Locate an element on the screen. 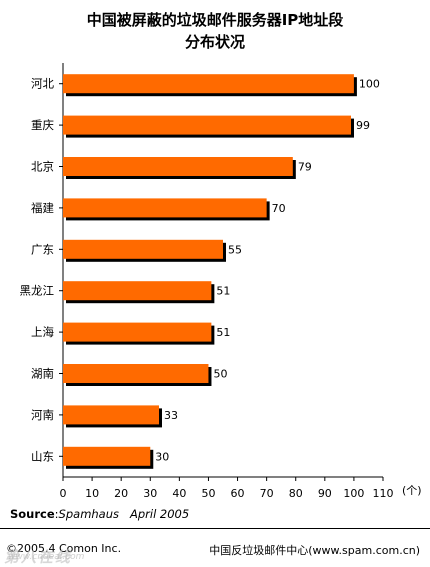 The height and width of the screenshot is (567, 430). source-text: Spamhaus is located at coordinates (89, 514).